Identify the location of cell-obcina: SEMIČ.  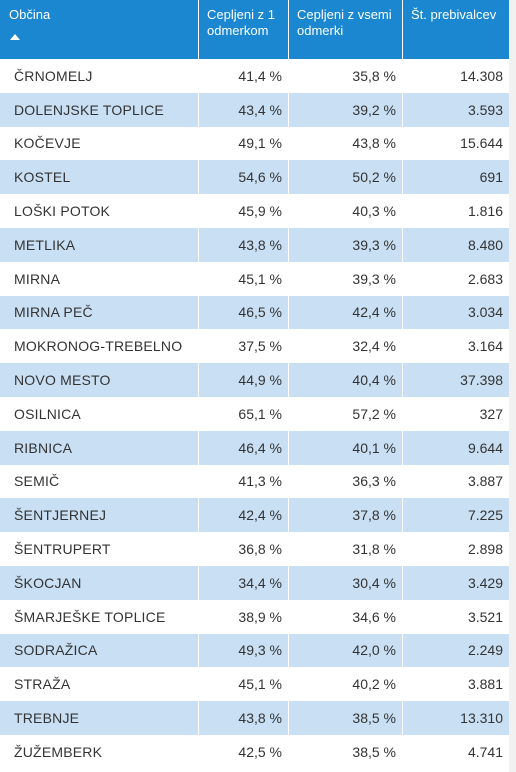
(99, 481).